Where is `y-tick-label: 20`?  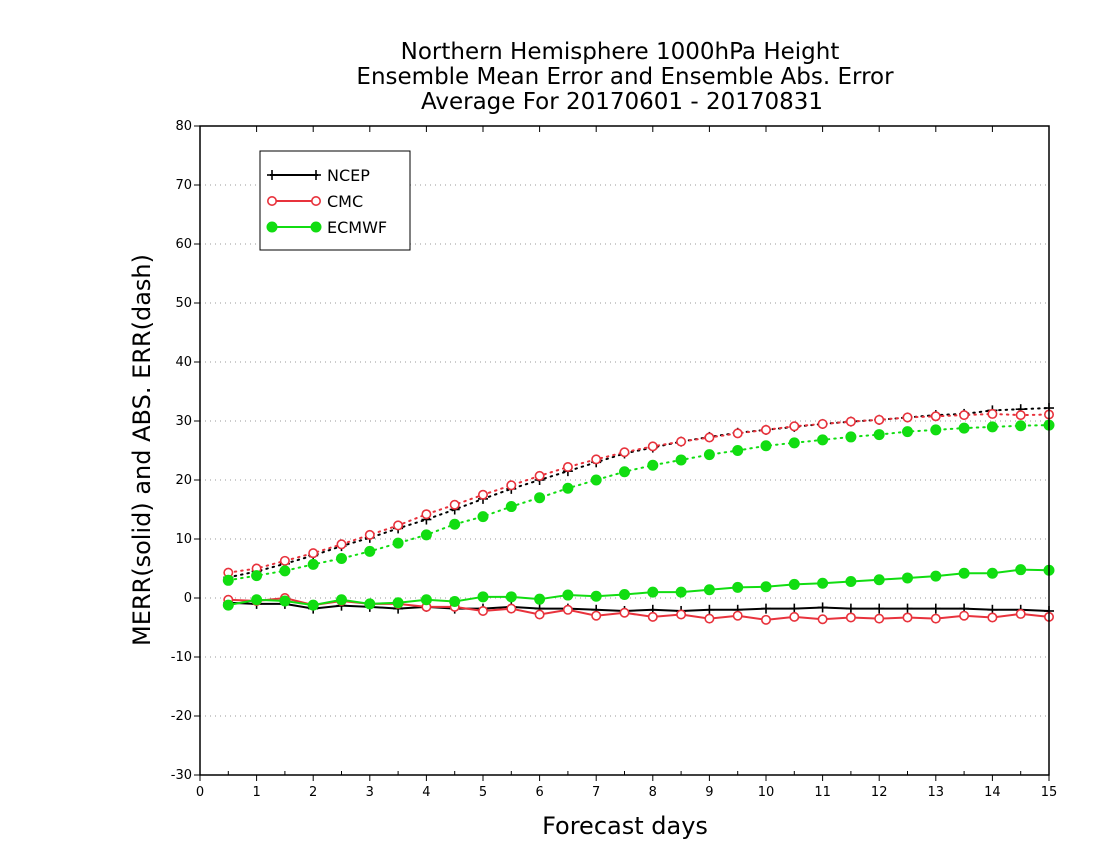
y-tick-label: 20 is located at coordinates (183, 480).